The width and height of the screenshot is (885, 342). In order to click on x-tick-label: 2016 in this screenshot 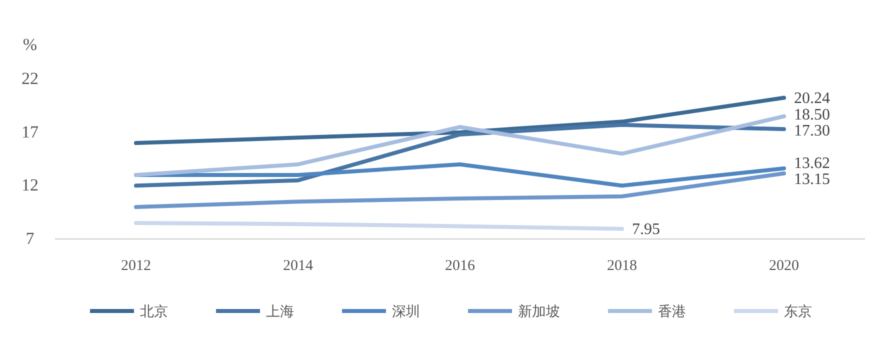, I will do `click(460, 266)`.